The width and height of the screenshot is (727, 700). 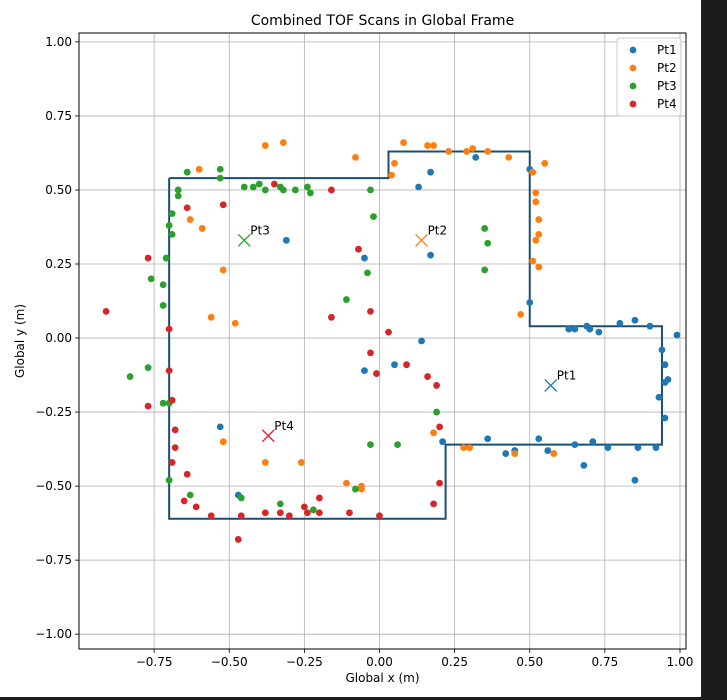 I want to click on y-tick-label: 0.50, so click(x=58, y=190).